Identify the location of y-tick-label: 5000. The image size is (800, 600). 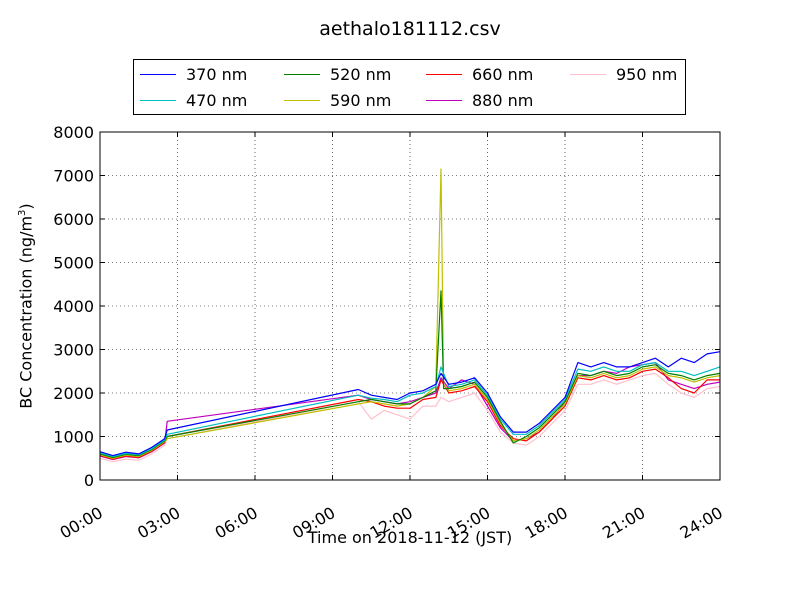
(73, 263).